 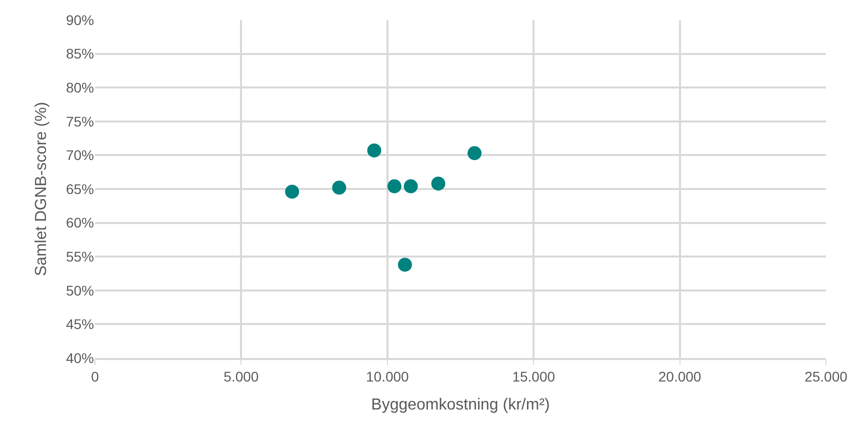 What do you see at coordinates (534, 376) in the screenshot?
I see `x-tick-label: 15.000` at bounding box center [534, 376].